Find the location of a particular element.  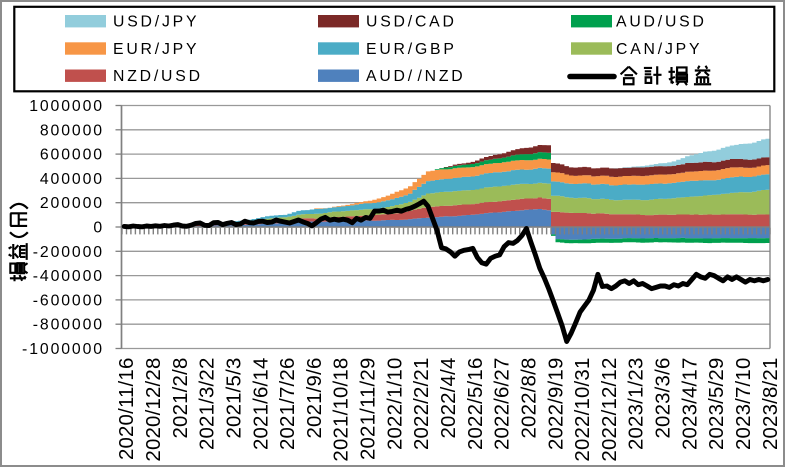

svg-text: 2021/11/29 is located at coordinates (369, 409).